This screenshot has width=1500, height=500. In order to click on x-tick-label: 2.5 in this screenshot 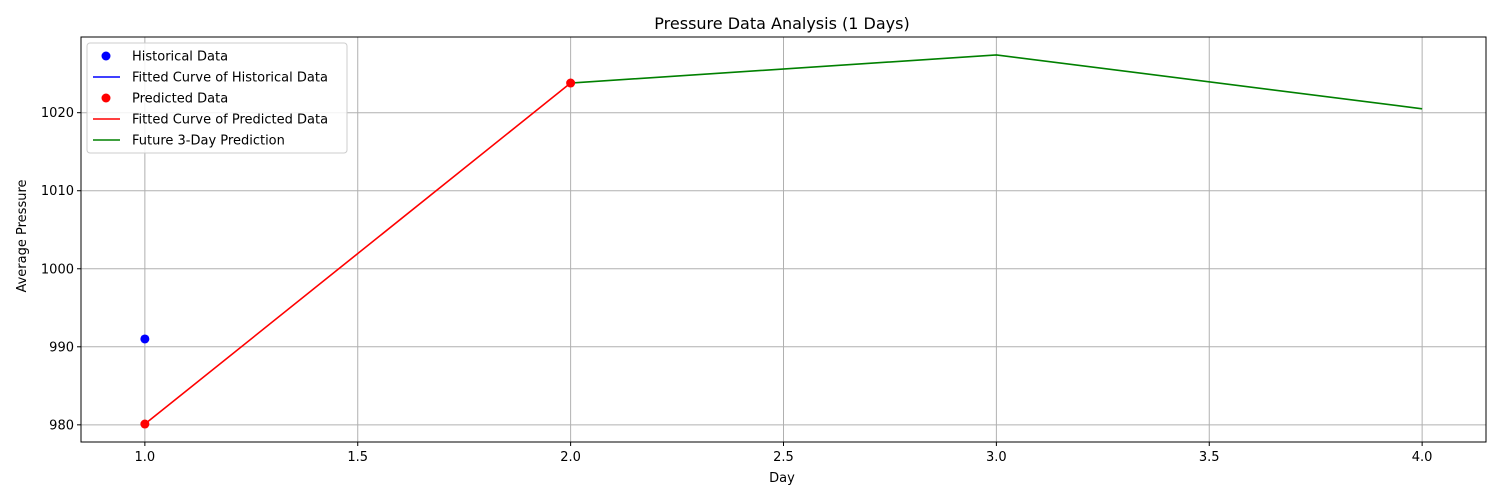, I will do `click(783, 457)`.